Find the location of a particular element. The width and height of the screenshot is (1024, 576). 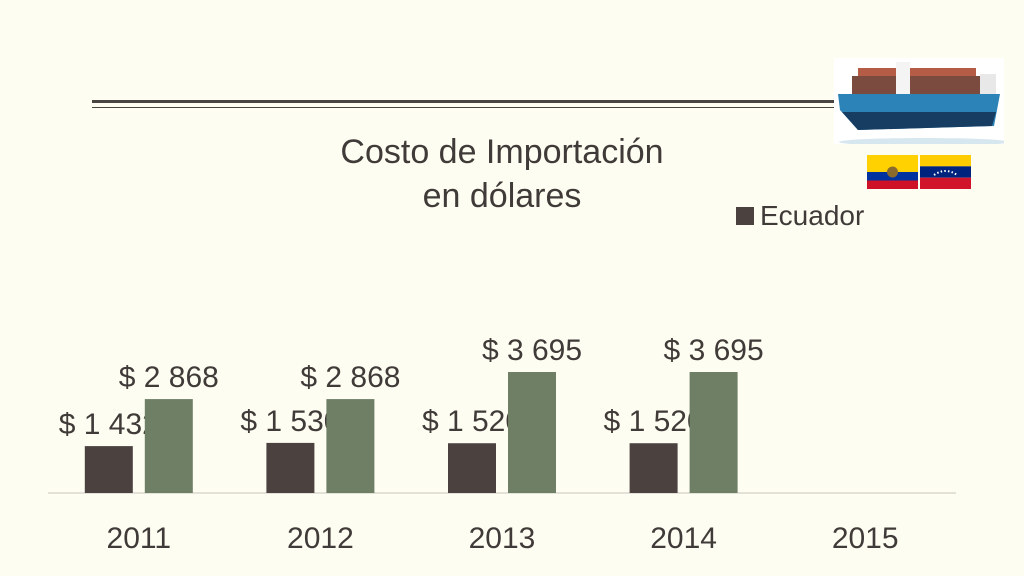

bar-series-2-2012 is located at coordinates (350, 446).